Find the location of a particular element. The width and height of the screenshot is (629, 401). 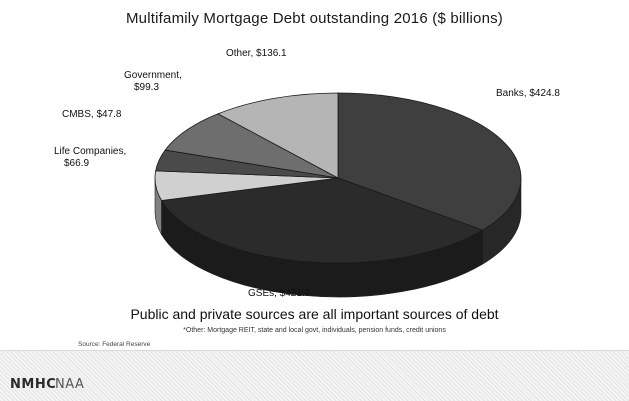

pie-slice-banks is located at coordinates (429, 161).